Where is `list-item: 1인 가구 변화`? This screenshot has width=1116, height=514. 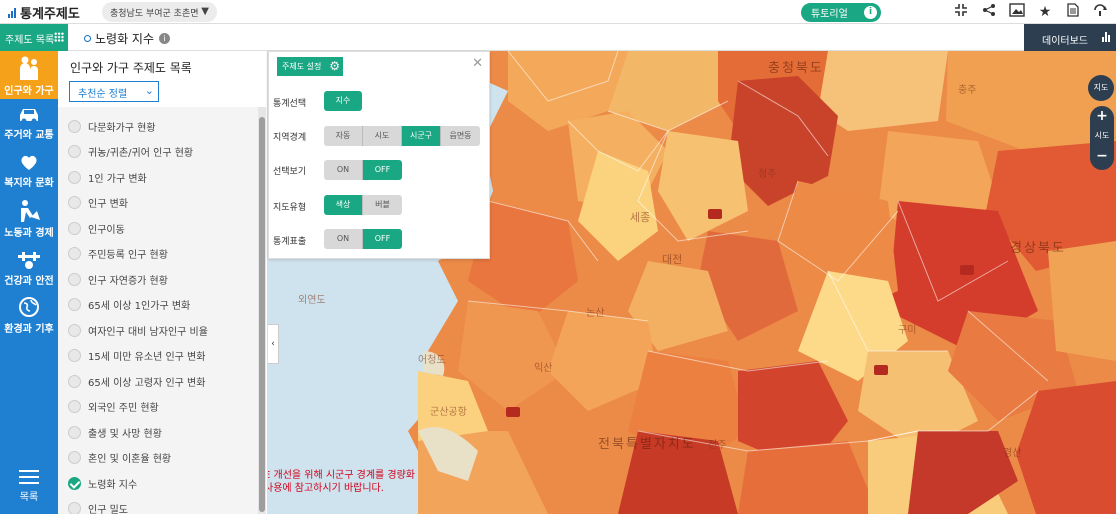
list-item: 1인 가구 변화 is located at coordinates (160, 177).